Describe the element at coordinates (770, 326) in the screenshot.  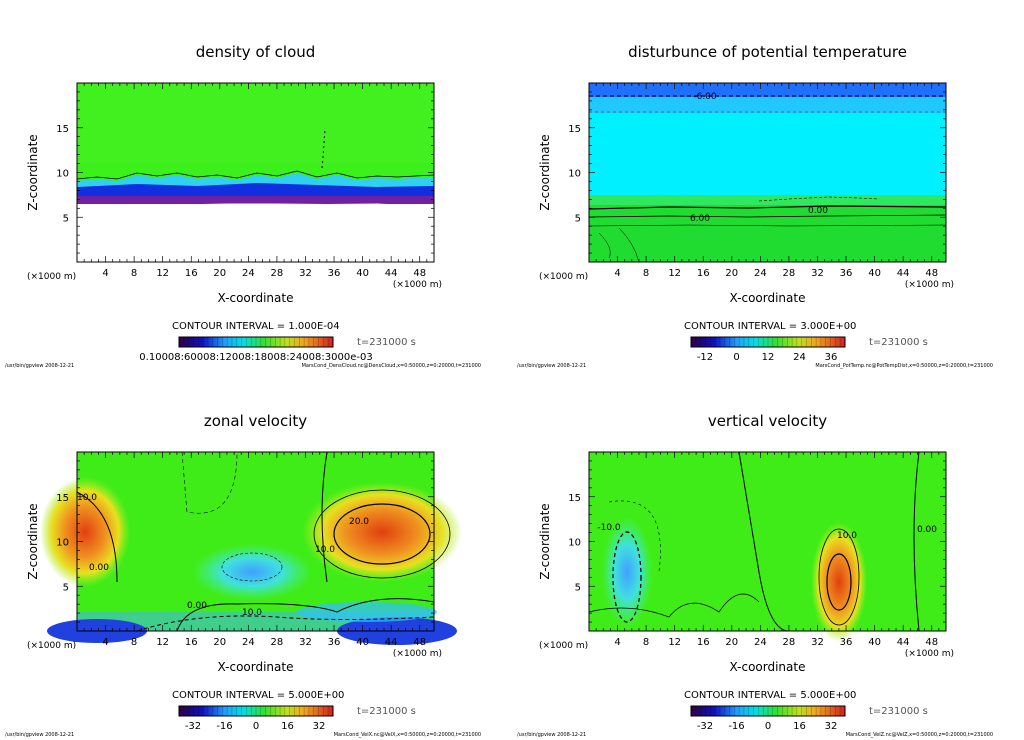
I see `contour-interval: CONTOUR INTERVAL = 3.000E+00` at that location.